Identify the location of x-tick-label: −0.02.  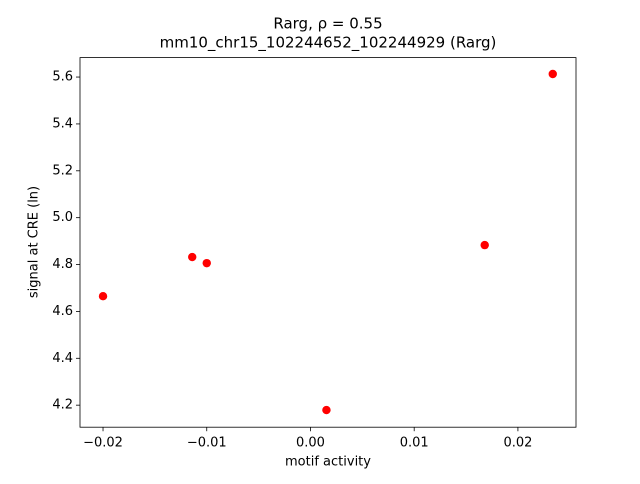
(103, 443).